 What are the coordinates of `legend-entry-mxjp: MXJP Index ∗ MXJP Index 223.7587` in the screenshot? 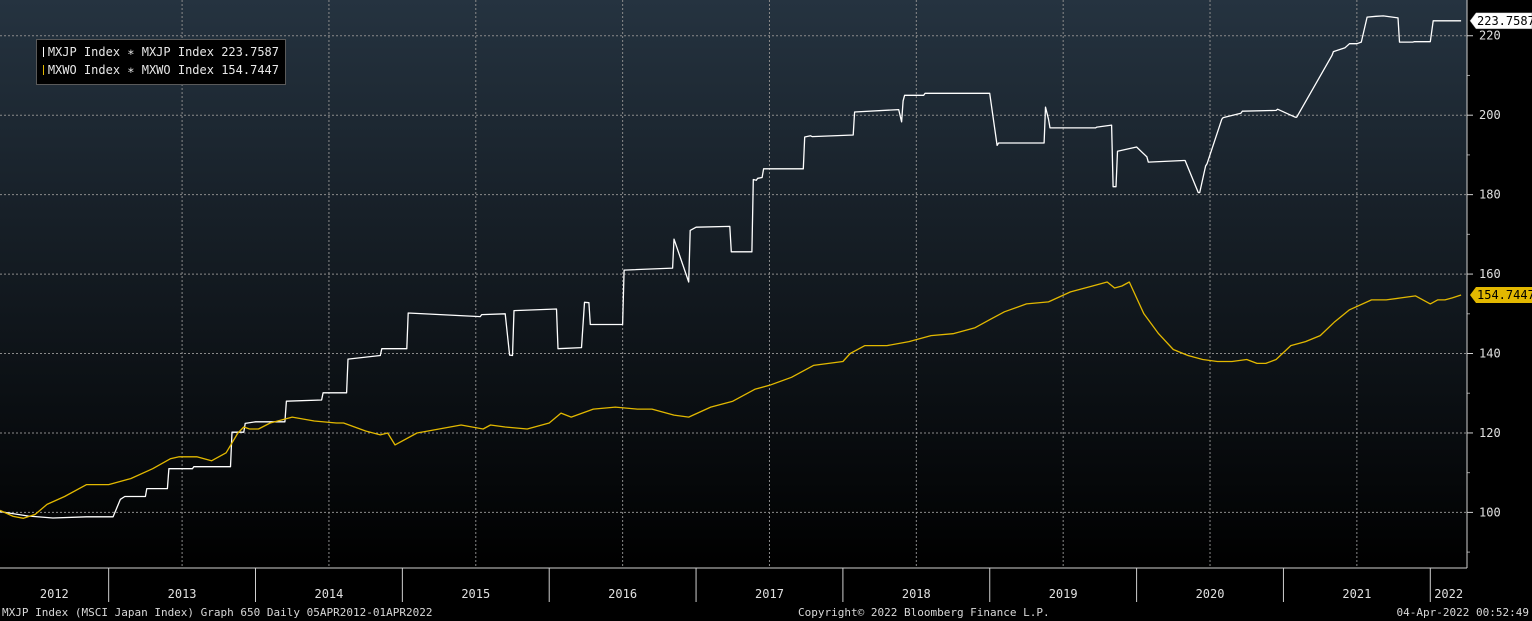 It's located at (161, 52).